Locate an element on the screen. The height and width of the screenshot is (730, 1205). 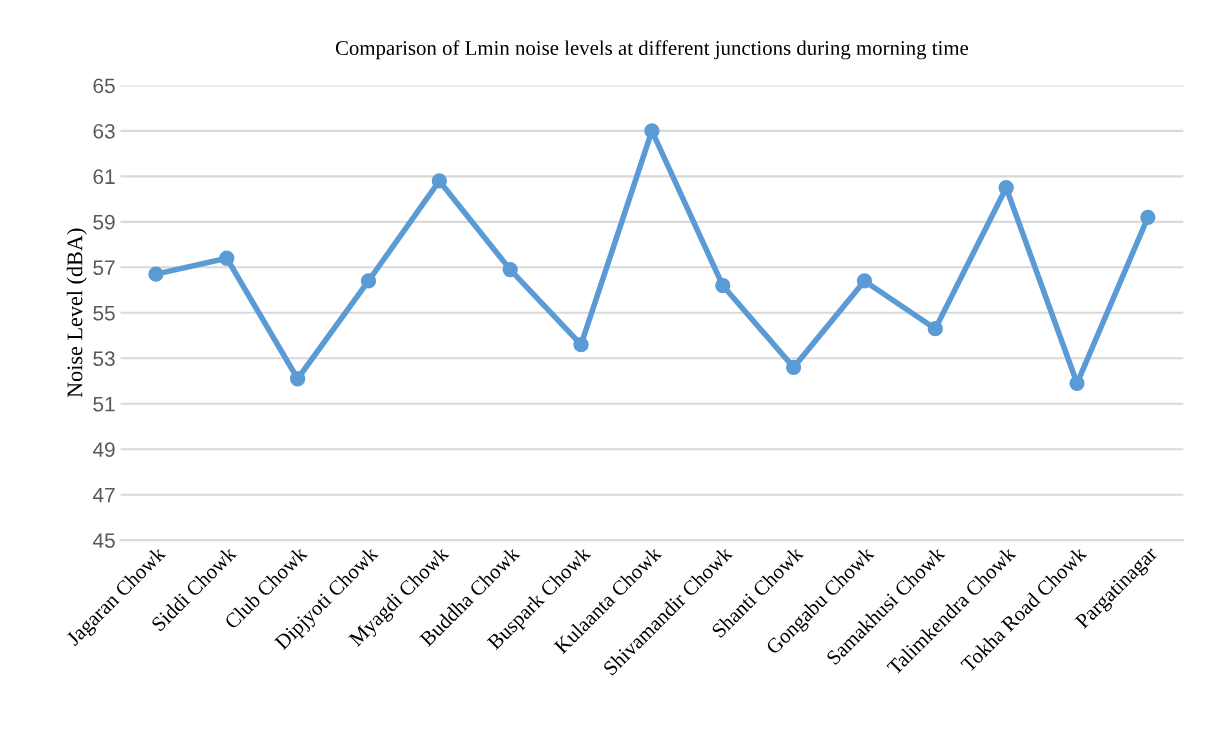
y-tick-label: 65 is located at coordinates (104, 86).